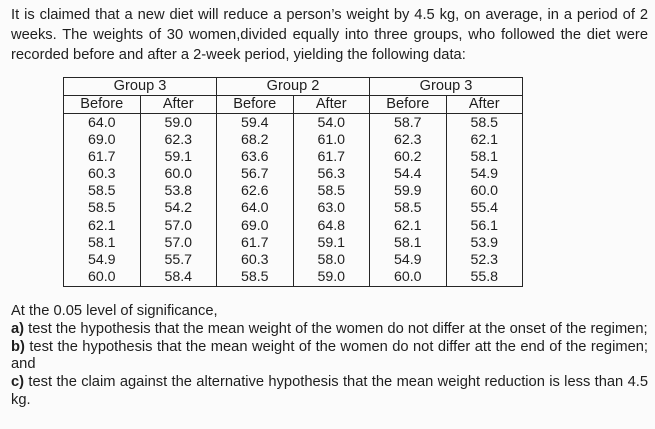  What do you see at coordinates (178, 260) in the screenshot?
I see `weight-cell: 55.7` at bounding box center [178, 260].